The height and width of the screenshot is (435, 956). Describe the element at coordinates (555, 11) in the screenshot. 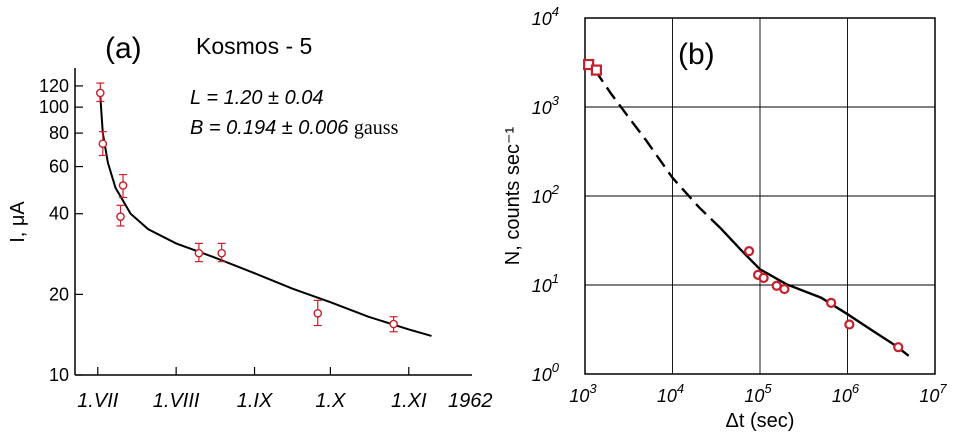

I see `panel-b-y-tick-exponent: 4` at that location.